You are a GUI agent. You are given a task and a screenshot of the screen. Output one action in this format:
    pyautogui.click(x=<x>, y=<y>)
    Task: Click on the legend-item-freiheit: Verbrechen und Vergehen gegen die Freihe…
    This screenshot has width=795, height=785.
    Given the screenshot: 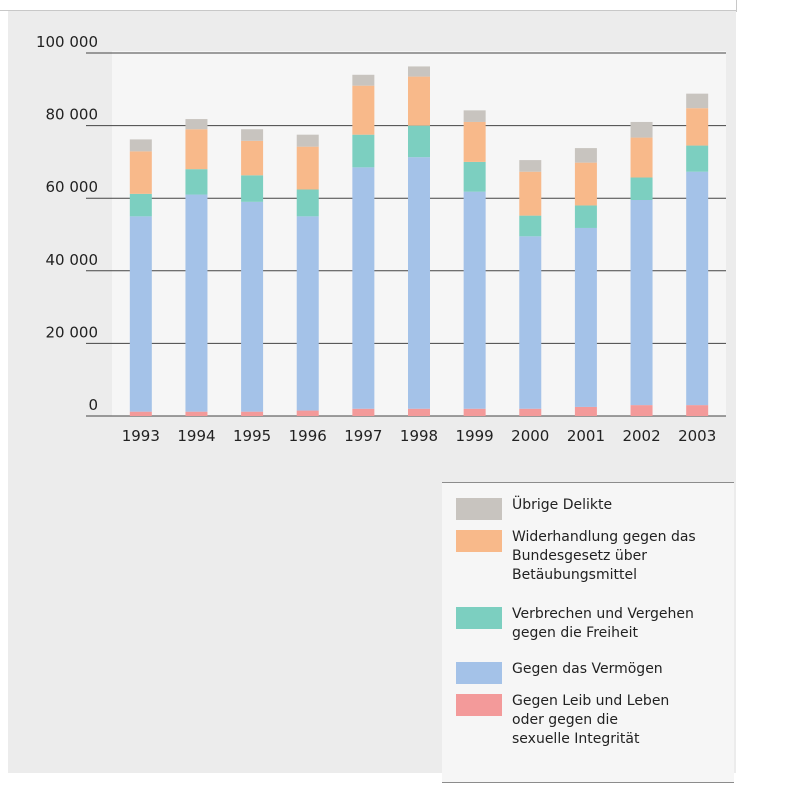 What is the action you would take?
    pyautogui.click(x=589, y=624)
    